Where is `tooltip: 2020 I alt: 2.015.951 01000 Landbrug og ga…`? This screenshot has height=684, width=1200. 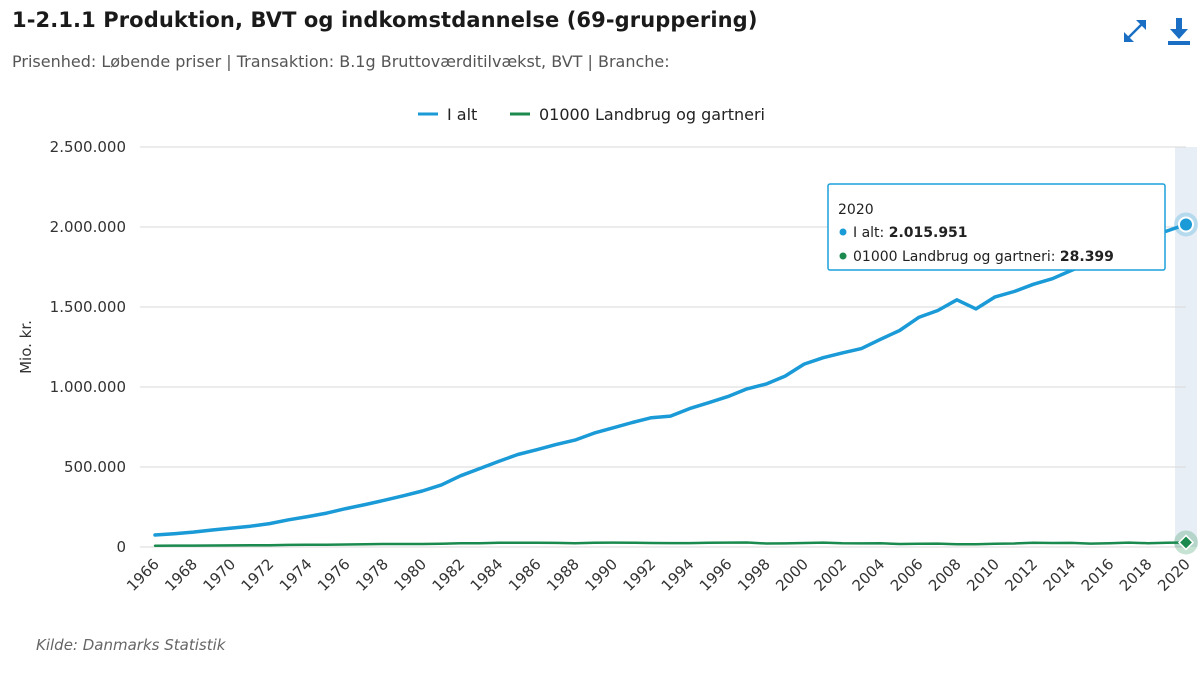 tooltip: 2020 I alt: 2.015.951 01000 Landbrug og ga… is located at coordinates (996, 227).